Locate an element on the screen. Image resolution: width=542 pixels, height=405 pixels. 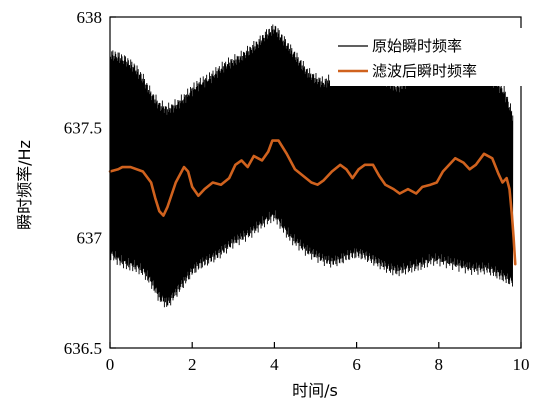
legend: 原始瞬时频率 滤波后瞬时频率 is located at coordinates (428, 57).